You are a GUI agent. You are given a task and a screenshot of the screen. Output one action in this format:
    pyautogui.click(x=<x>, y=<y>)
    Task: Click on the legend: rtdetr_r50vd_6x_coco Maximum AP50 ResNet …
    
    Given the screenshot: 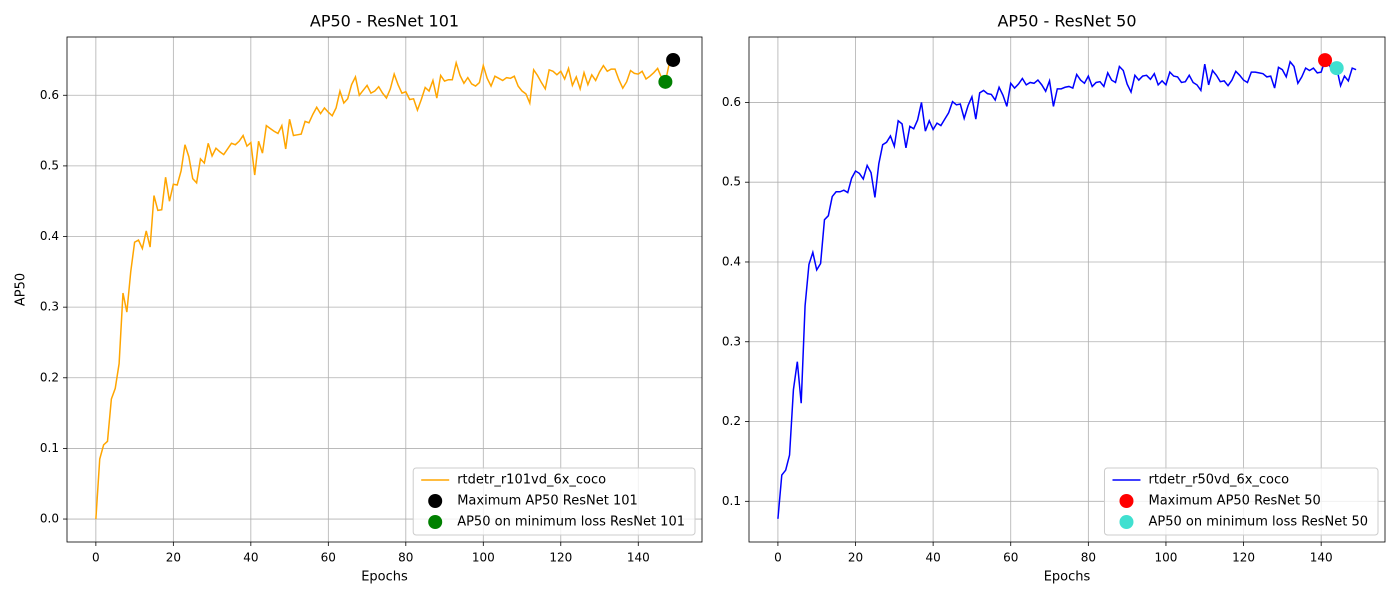 What is the action you would take?
    pyautogui.click(x=1241, y=501)
    